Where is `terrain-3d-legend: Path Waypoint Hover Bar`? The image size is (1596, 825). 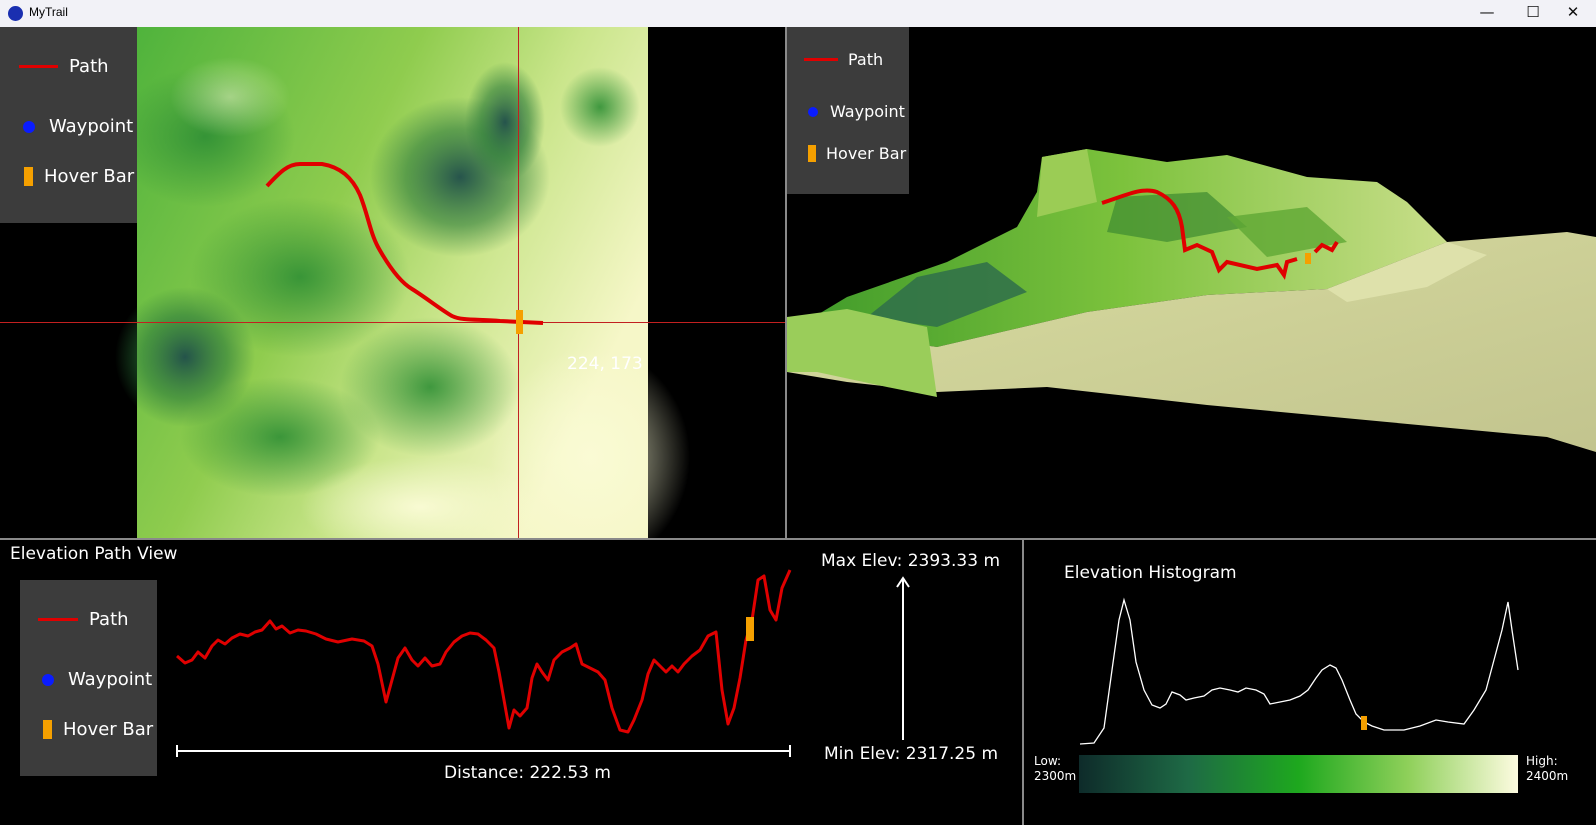
terrain-3d-legend: Path Waypoint Hover Bar is located at coordinates (848, 110).